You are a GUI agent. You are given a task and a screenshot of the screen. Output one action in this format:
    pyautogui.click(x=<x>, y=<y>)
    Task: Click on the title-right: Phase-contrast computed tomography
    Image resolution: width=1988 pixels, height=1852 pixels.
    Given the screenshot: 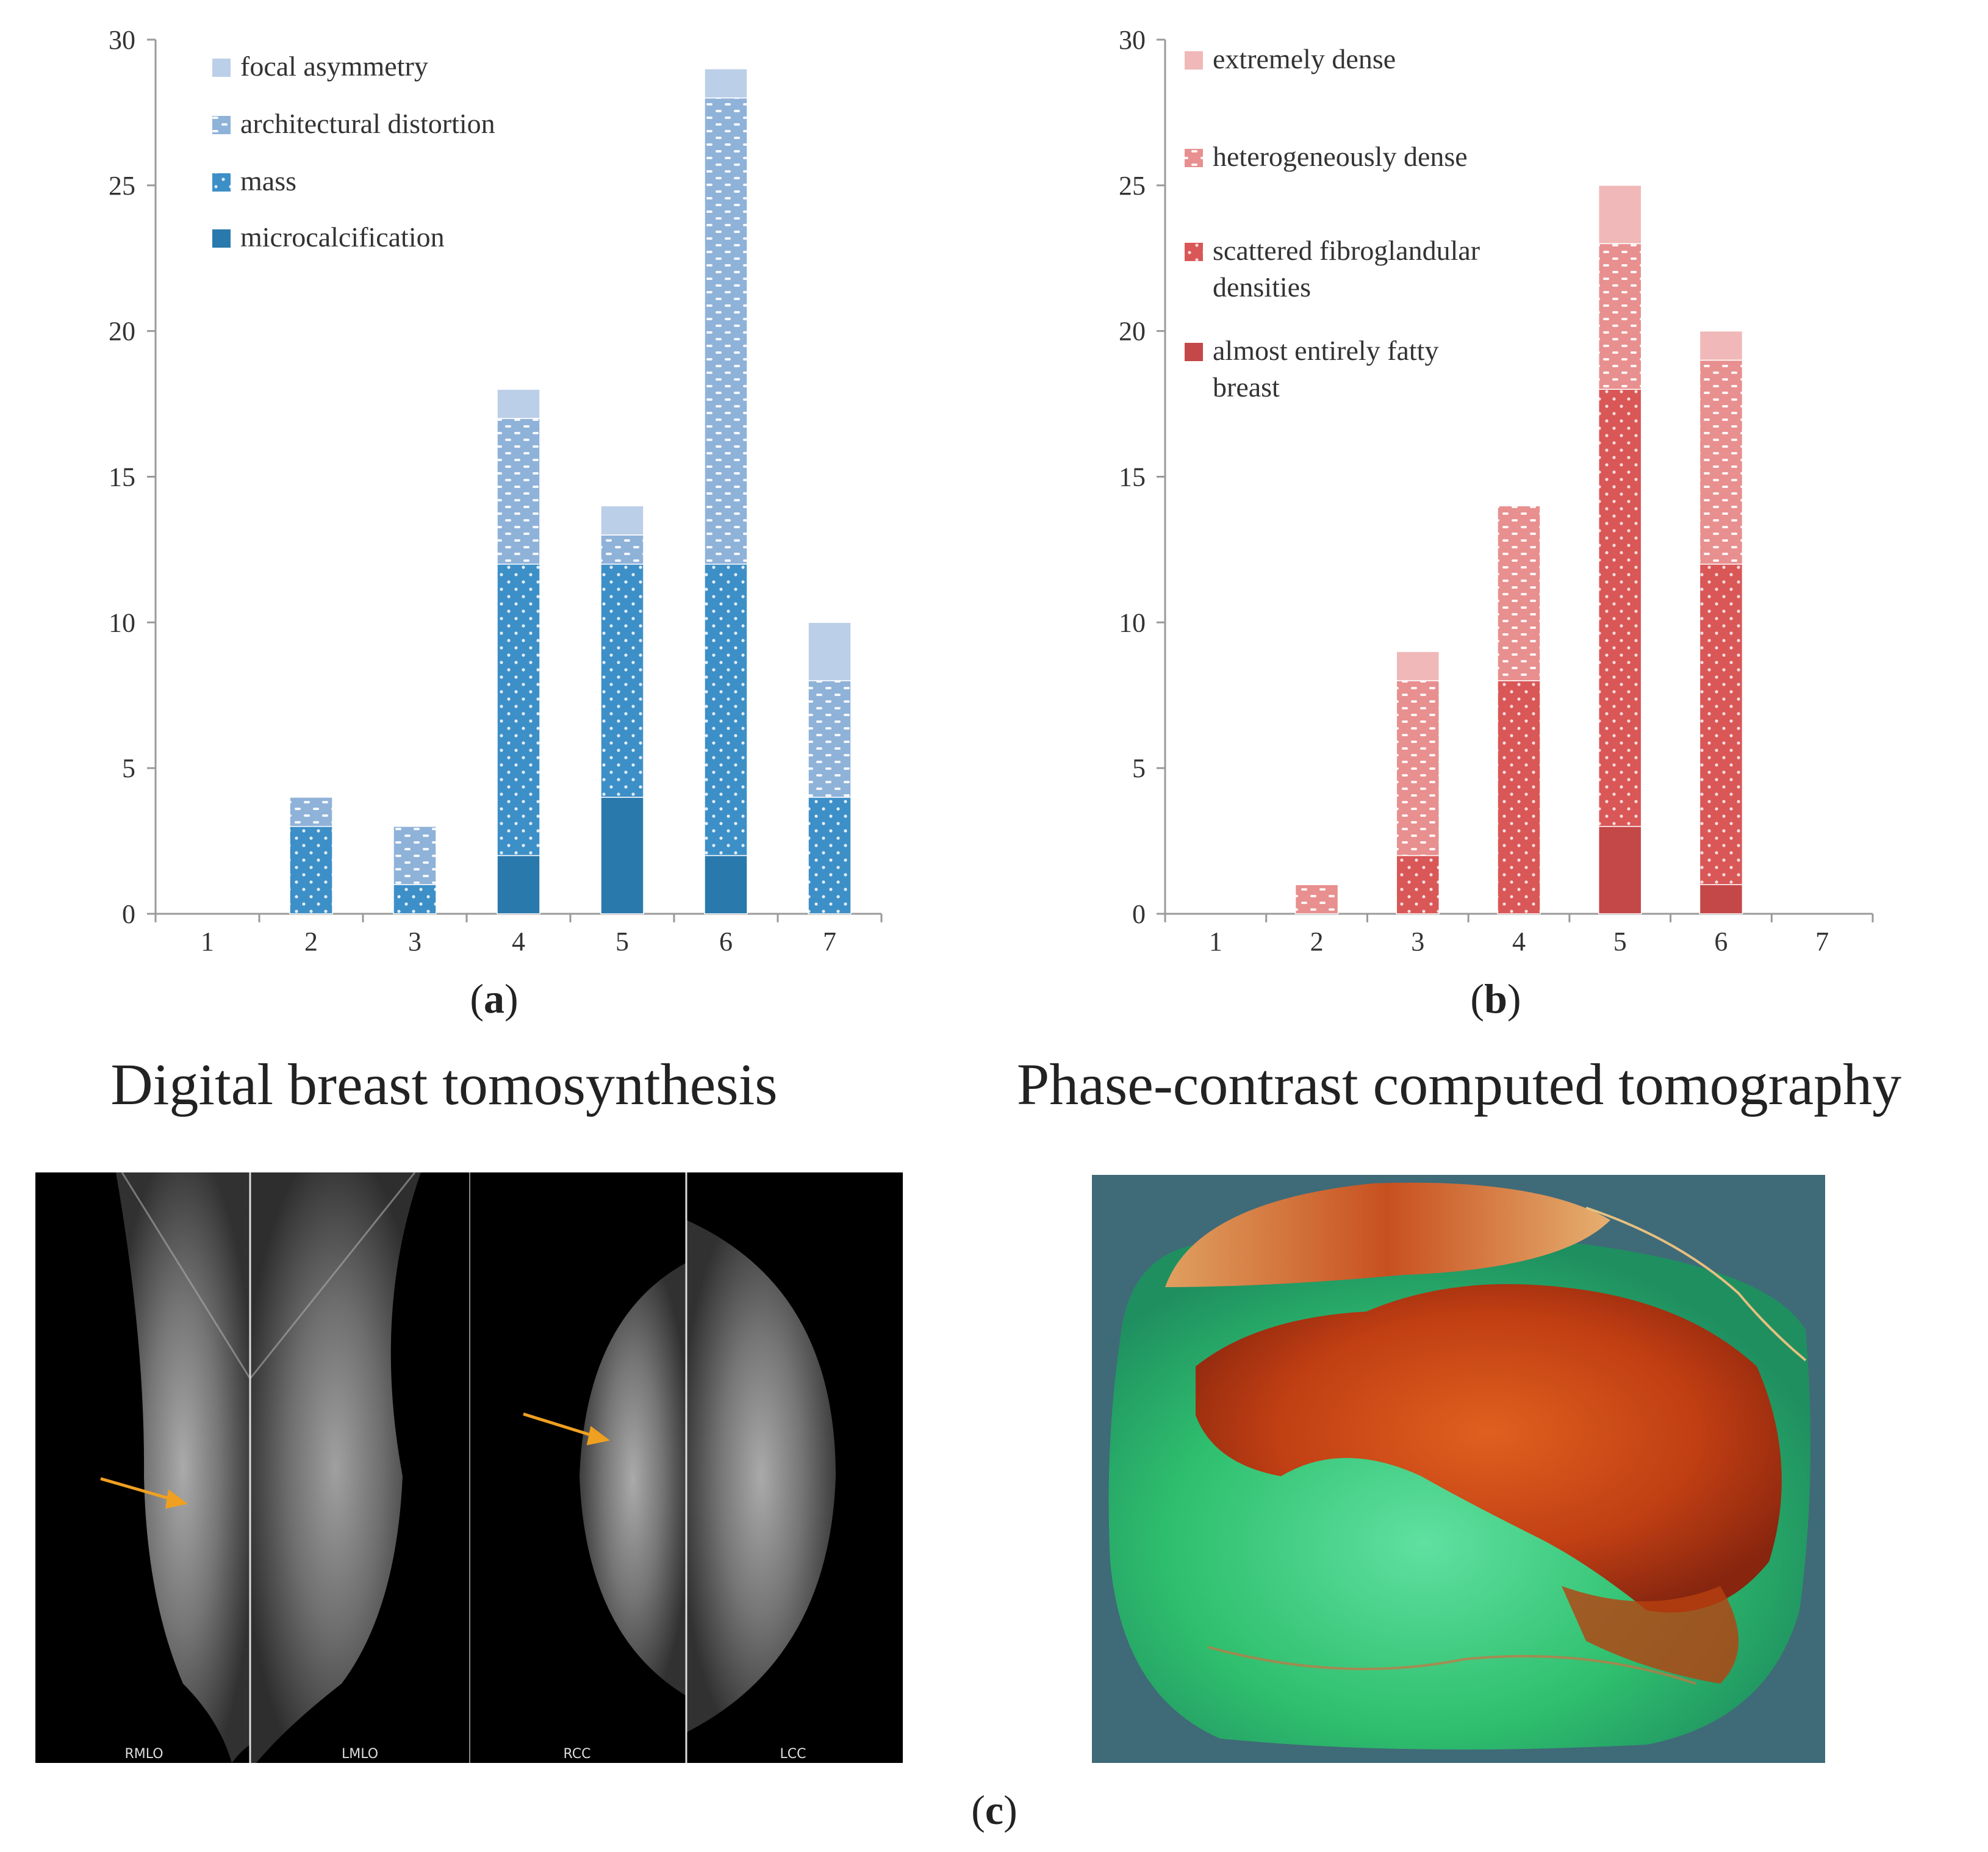 What is the action you would take?
    pyautogui.click(x=1459, y=1084)
    